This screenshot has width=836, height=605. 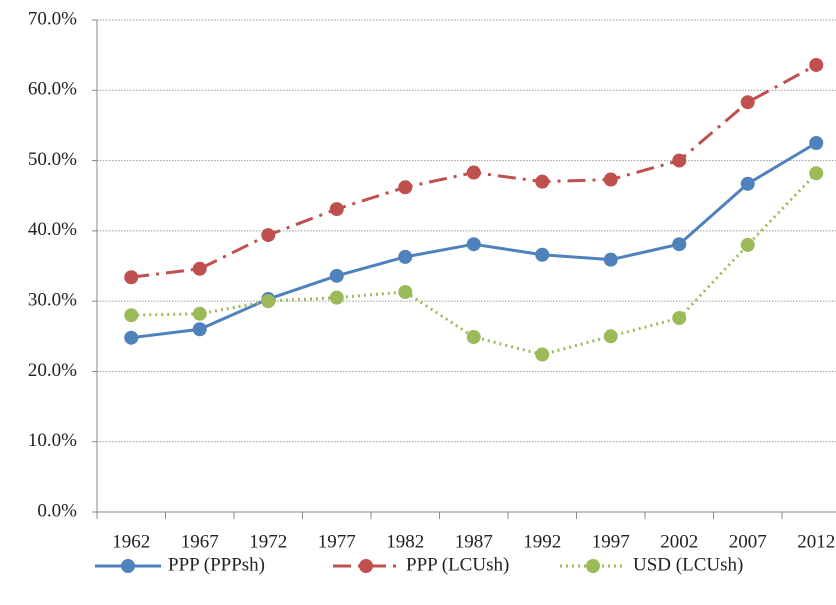 I want to click on y-tick-label: 0.0%, so click(x=57, y=510).